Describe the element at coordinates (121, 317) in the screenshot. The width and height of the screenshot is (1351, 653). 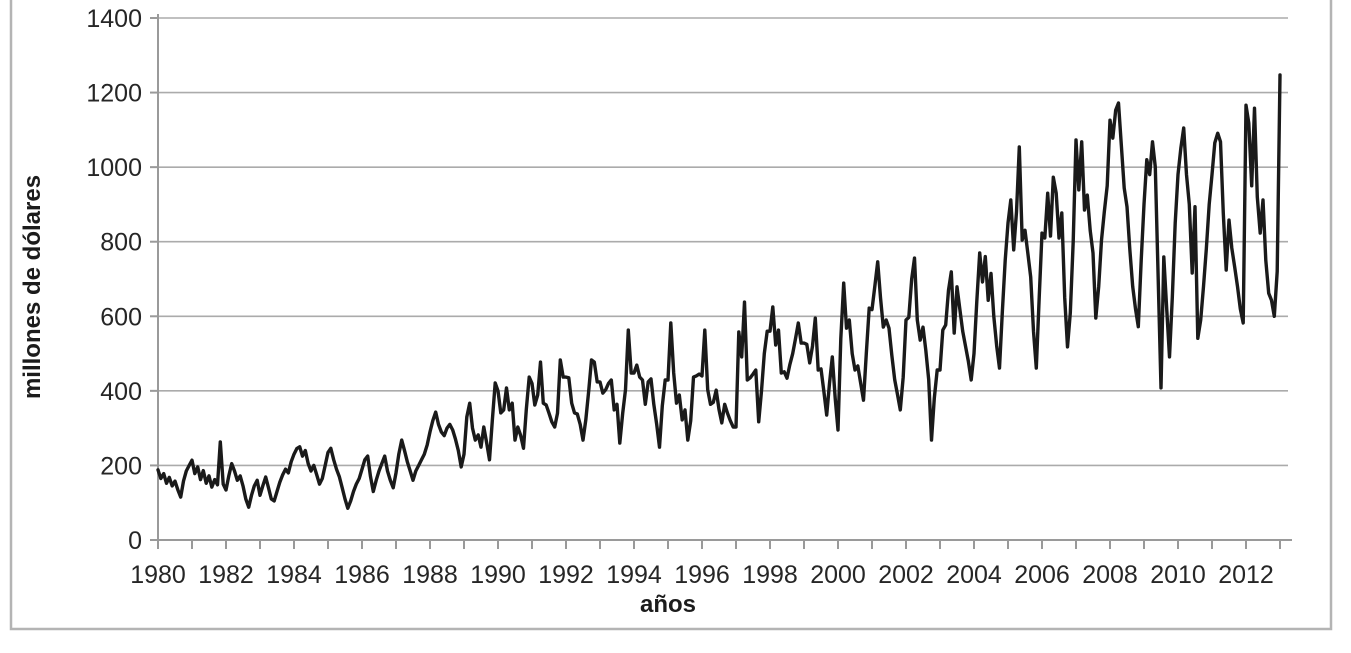
I see `y-tick-label: 600` at that location.